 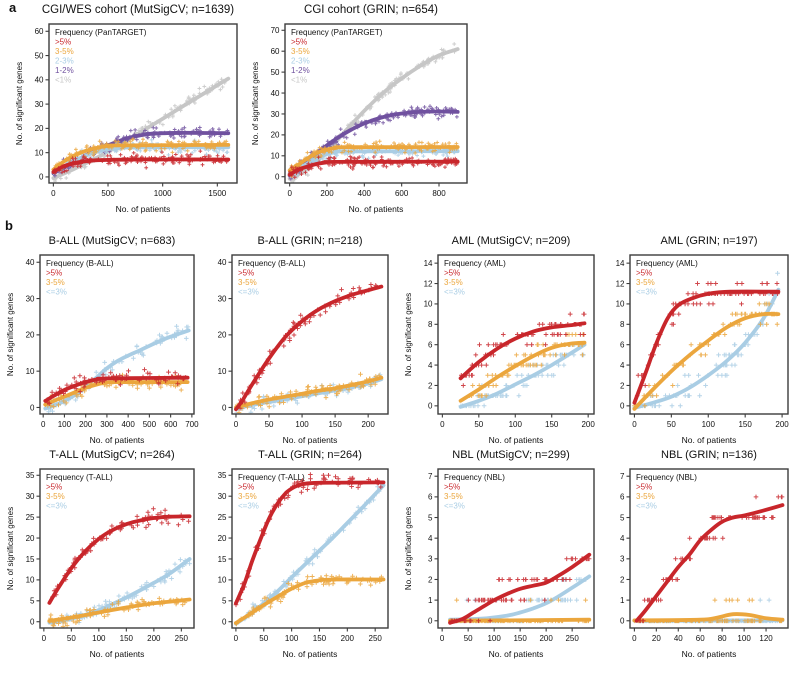 What do you see at coordinates (709, 455) in the screenshot?
I see `chart-title: NBL (GRIN; n=136)` at bounding box center [709, 455].